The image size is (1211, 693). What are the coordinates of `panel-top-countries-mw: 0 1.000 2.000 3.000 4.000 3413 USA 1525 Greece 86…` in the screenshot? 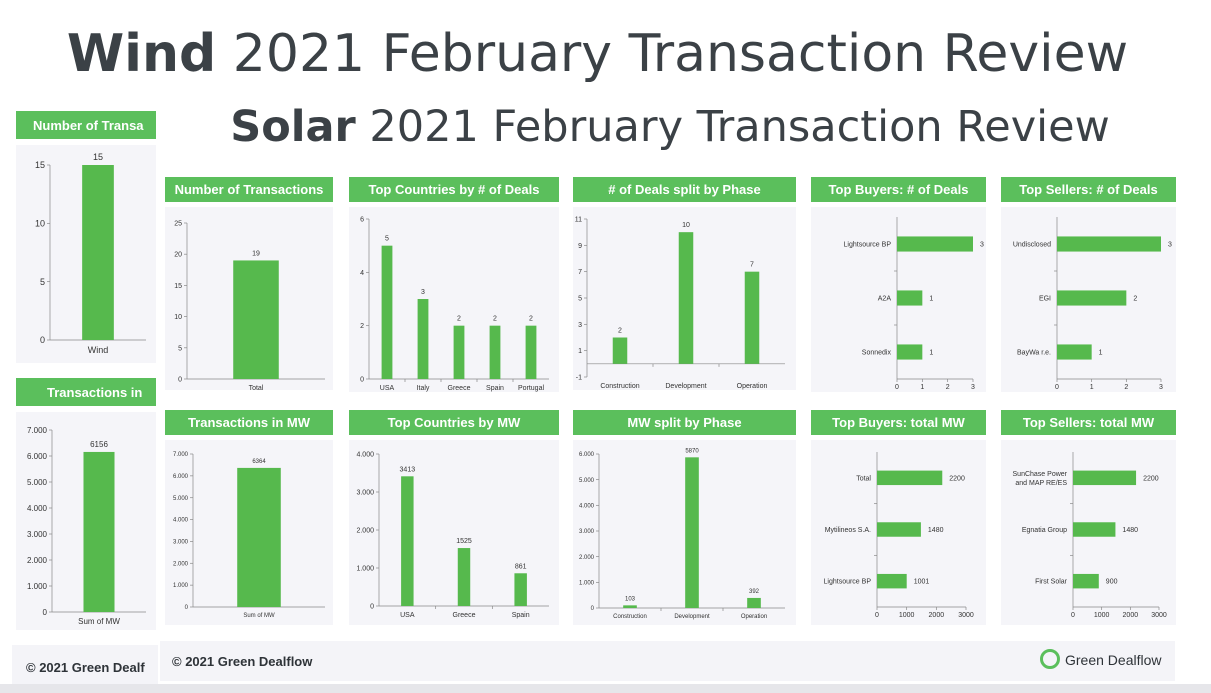 It's located at (454, 532).